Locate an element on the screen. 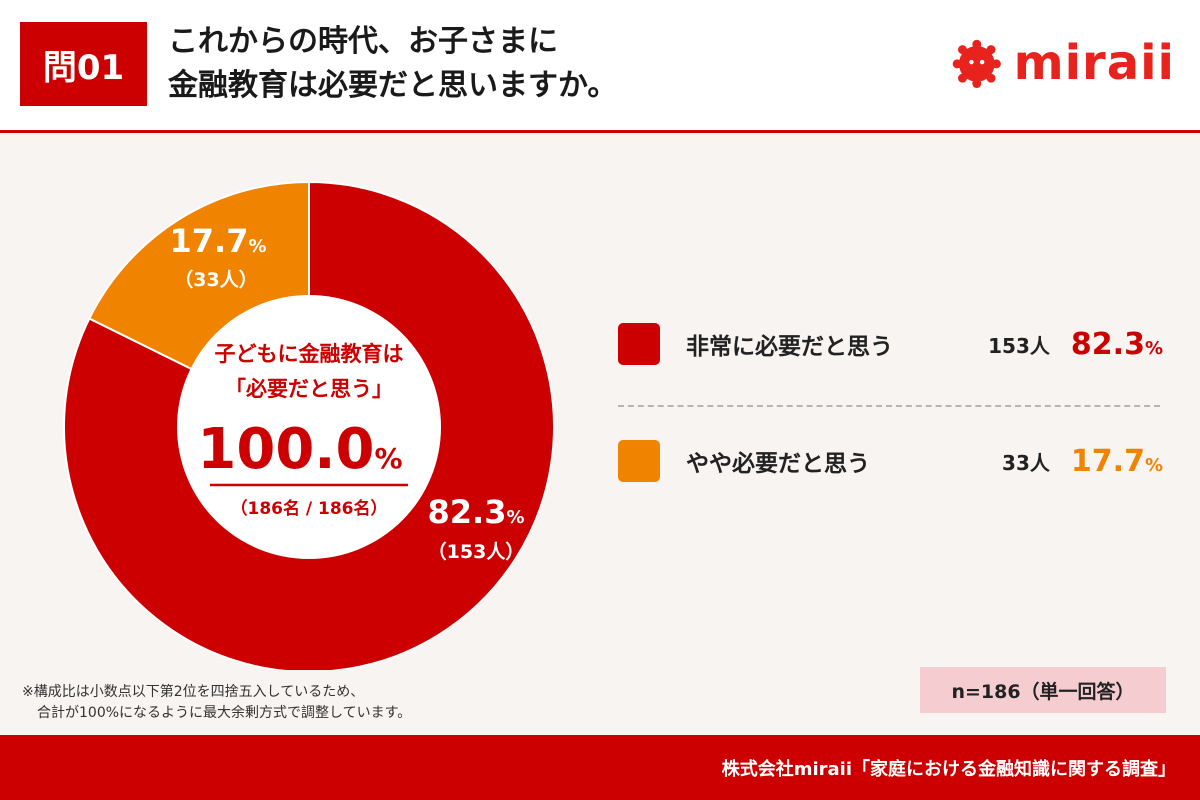  miraii-logo: miraii is located at coordinates (1062, 63).